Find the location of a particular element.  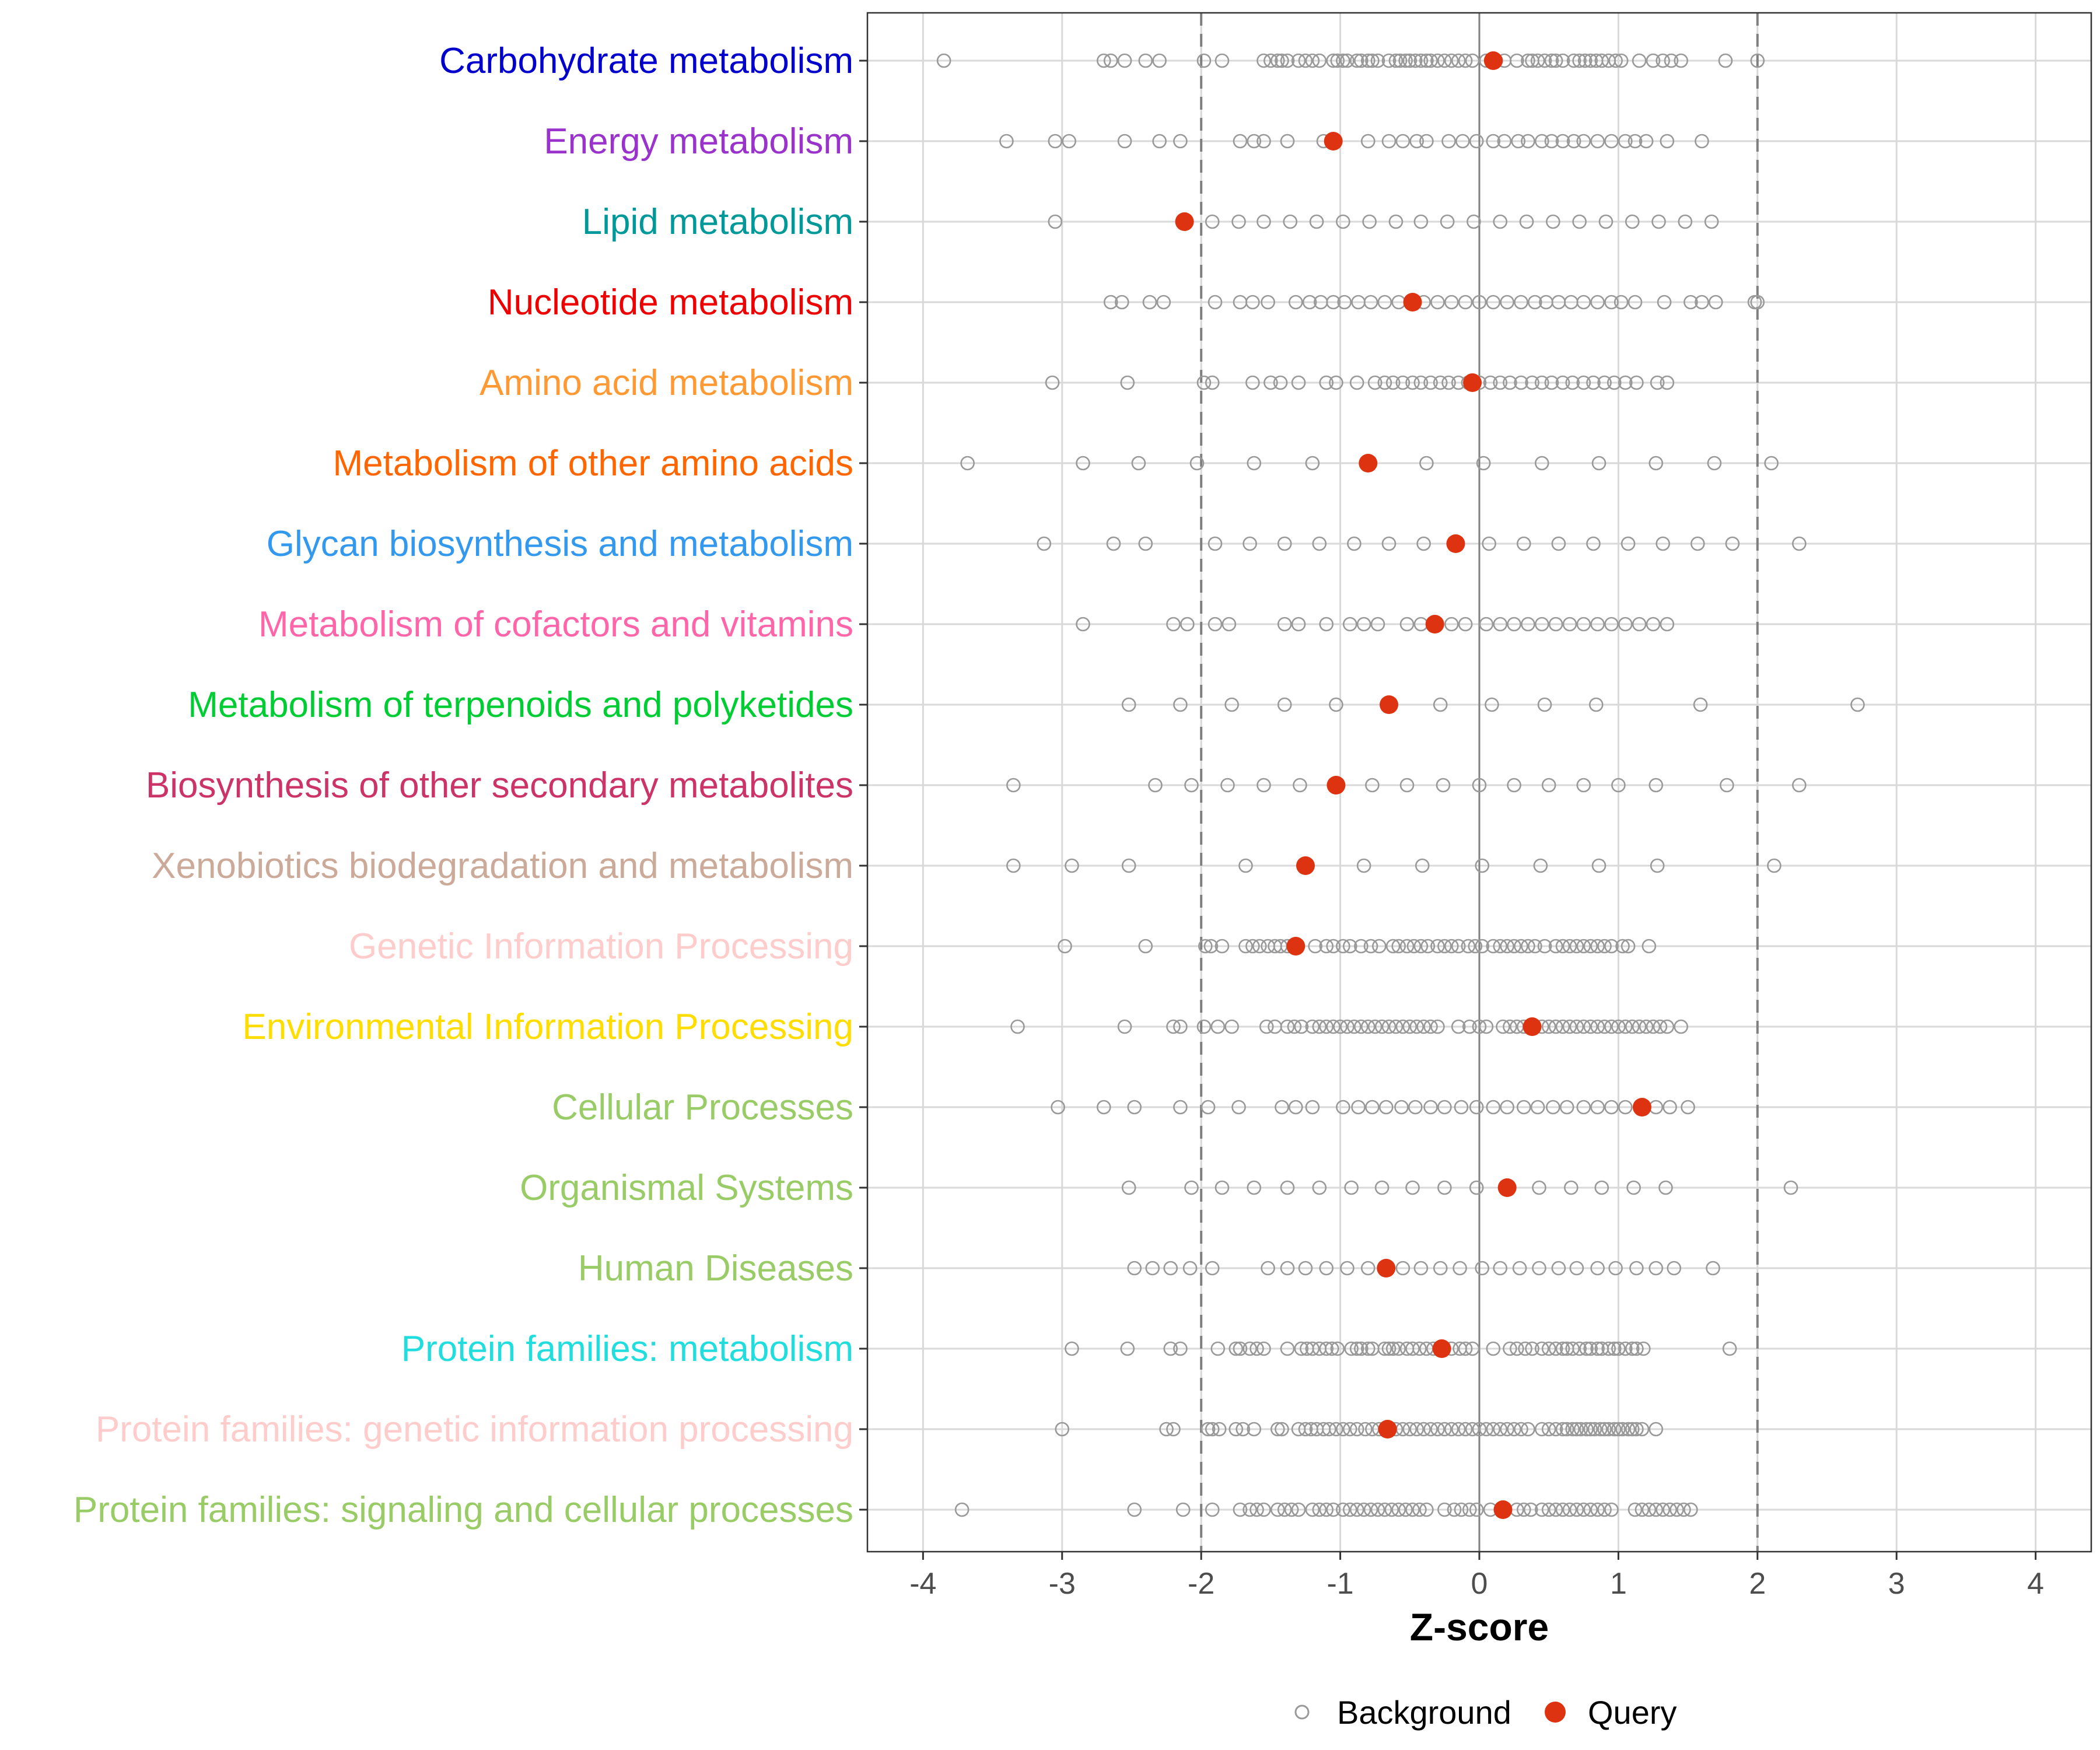

query-point is located at coordinates (1184, 221).